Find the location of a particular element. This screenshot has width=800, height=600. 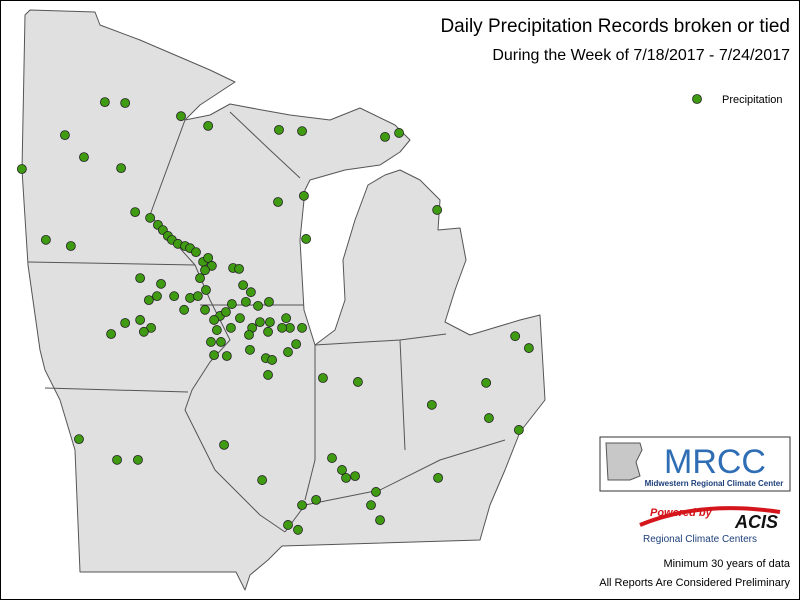

logo-icon is located at coordinates (624, 461).